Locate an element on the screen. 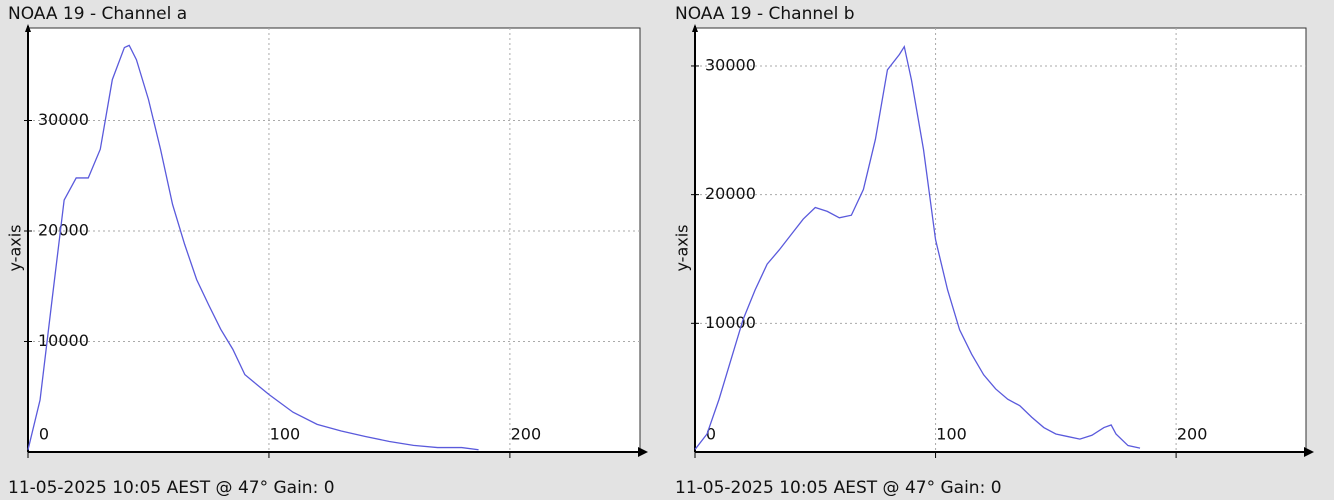 The image size is (1334, 500). chart-title: NOAA 19 - Channel b is located at coordinates (765, 14).